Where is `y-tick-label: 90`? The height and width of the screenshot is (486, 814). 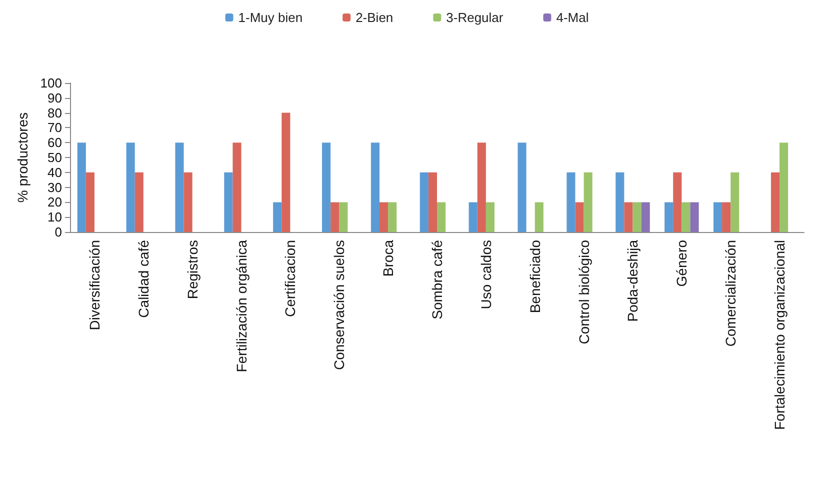 y-tick-label: 90 is located at coordinates (55, 98).